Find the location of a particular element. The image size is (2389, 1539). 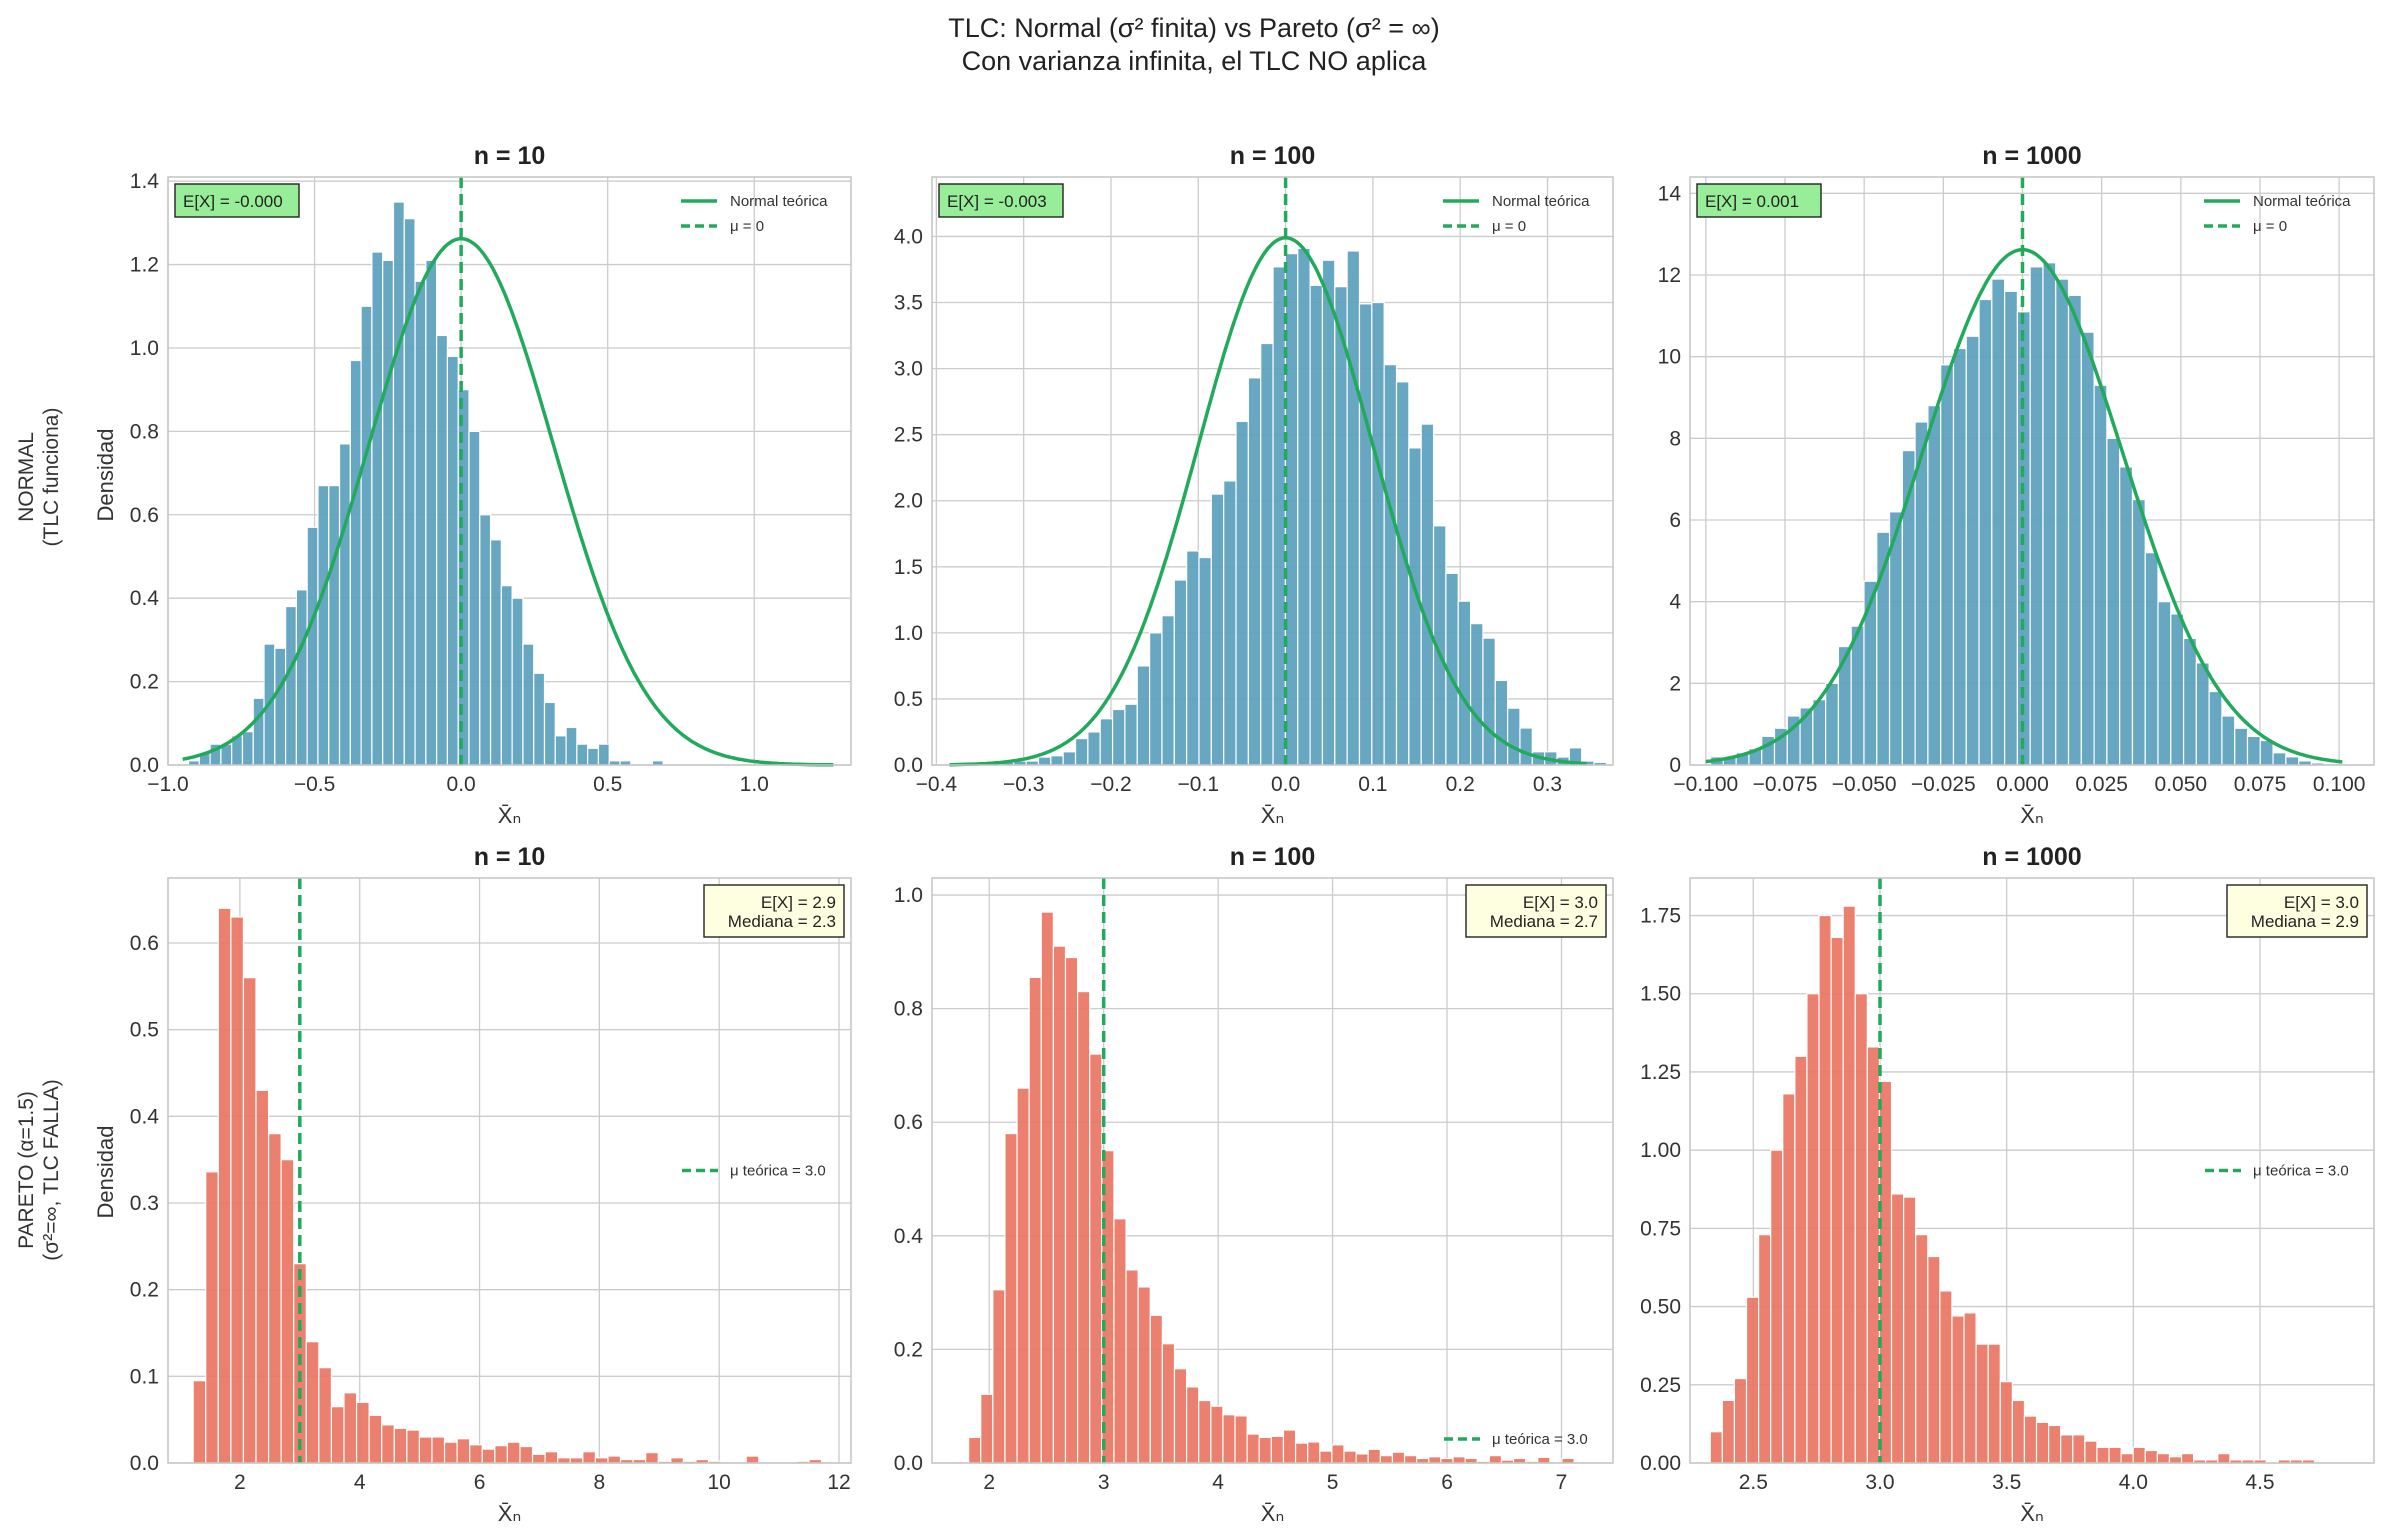

y-tick-label: 0.75 is located at coordinates (1660, 1228).